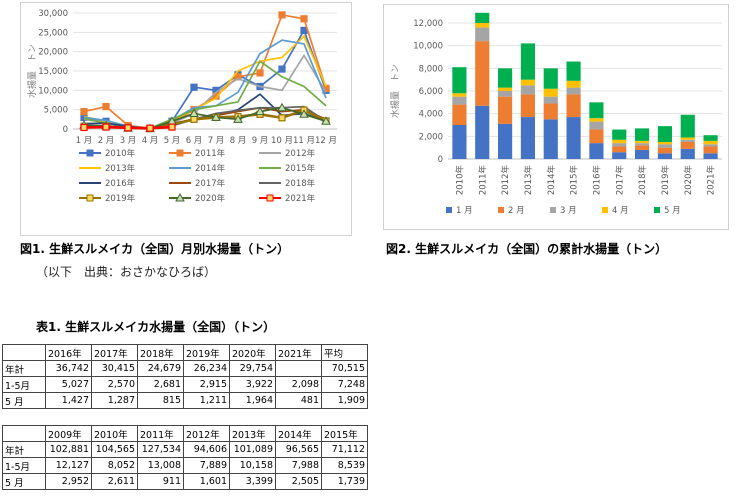 The width and height of the screenshot is (747, 499). What do you see at coordinates (459, 180) in the screenshot?
I see `x-tick-label: 2010年` at bounding box center [459, 180].